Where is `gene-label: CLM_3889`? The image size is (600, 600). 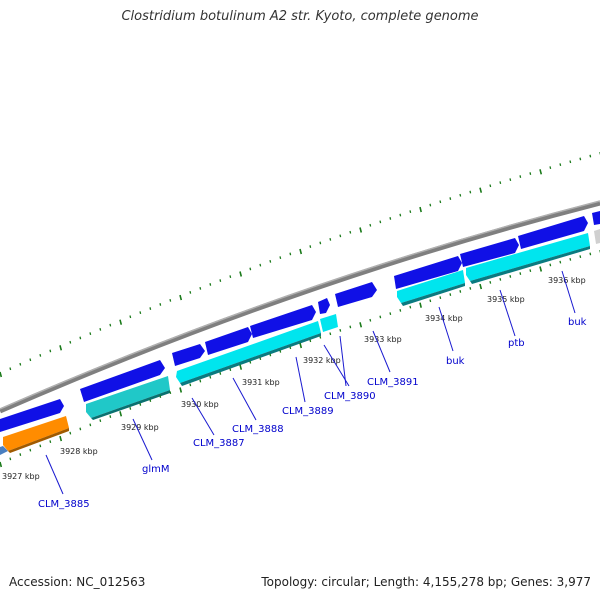 gene-label: CLM_3889 is located at coordinates (308, 411).